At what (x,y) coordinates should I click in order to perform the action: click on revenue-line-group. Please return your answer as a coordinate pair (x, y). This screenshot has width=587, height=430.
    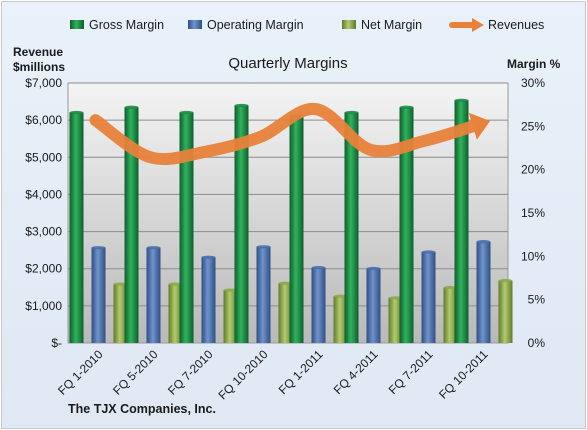
    Looking at the image, I should click on (290, 134).